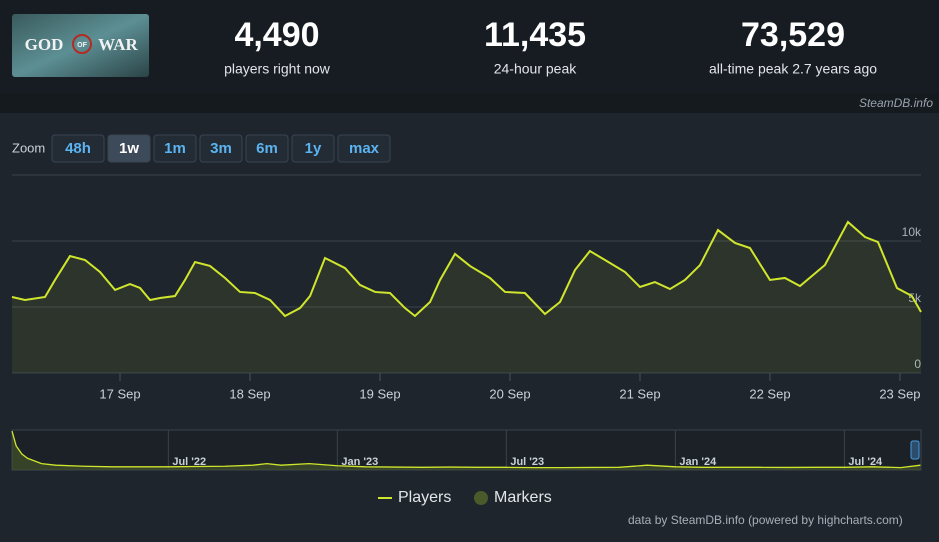  What do you see at coordinates (899, 393) in the screenshot?
I see `x-tick-label: 23 Sep` at bounding box center [899, 393].